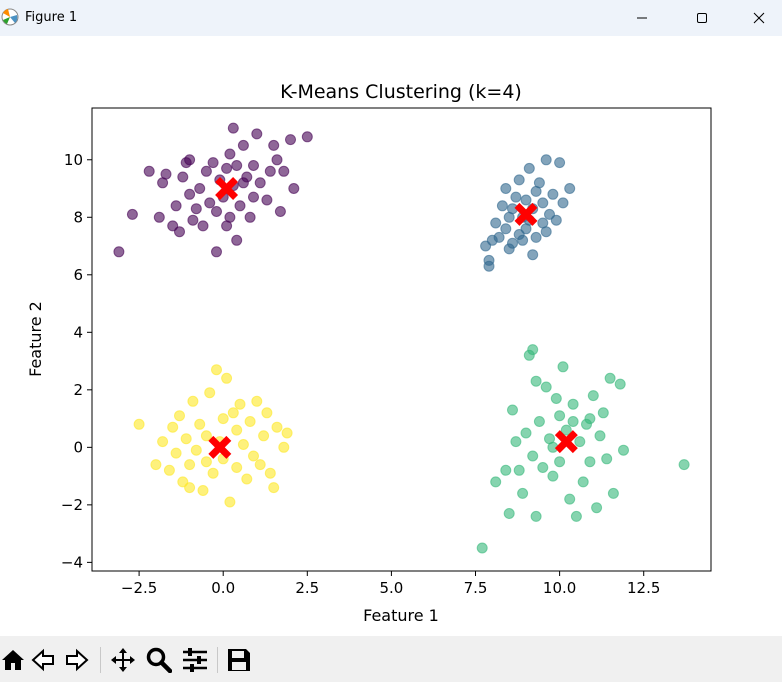  Describe the element at coordinates (195, 660) in the screenshot. I see `configure-subplots-button` at that location.